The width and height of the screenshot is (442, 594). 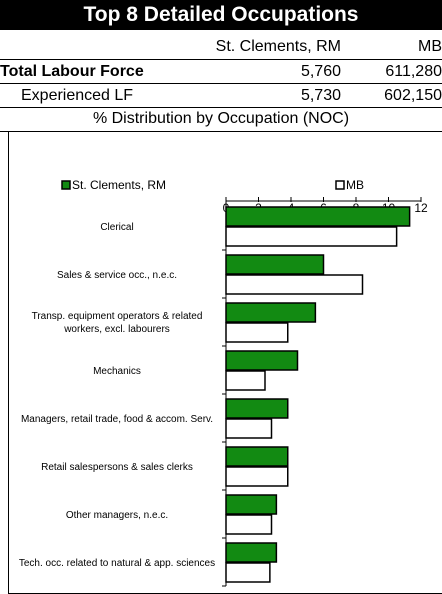 What do you see at coordinates (72, 71) in the screenshot?
I see `row-label: Total Labour Force` at bounding box center [72, 71].